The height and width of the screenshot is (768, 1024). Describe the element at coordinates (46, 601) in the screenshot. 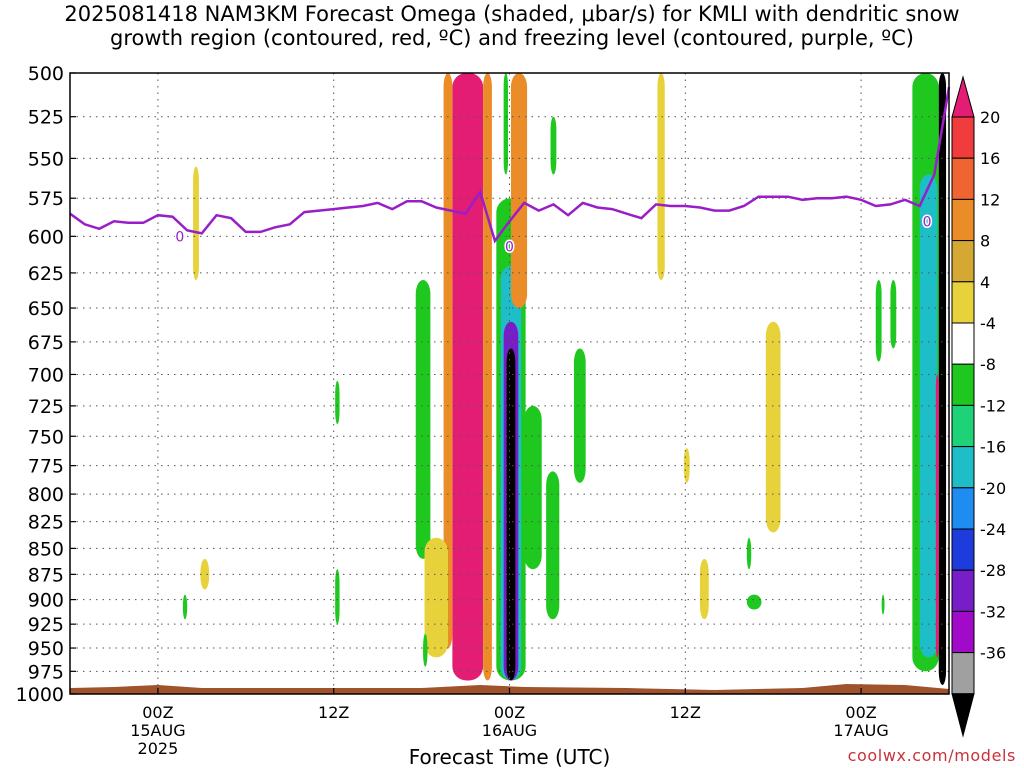

I see `y-tick-label: 900` at that location.